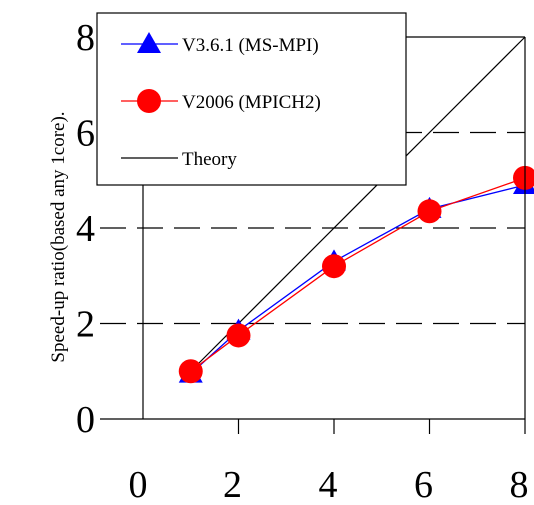 The image size is (534, 505). What do you see at coordinates (251, 102) in the screenshot?
I see `legend-label: V2006 (MPICH2)` at bounding box center [251, 102].